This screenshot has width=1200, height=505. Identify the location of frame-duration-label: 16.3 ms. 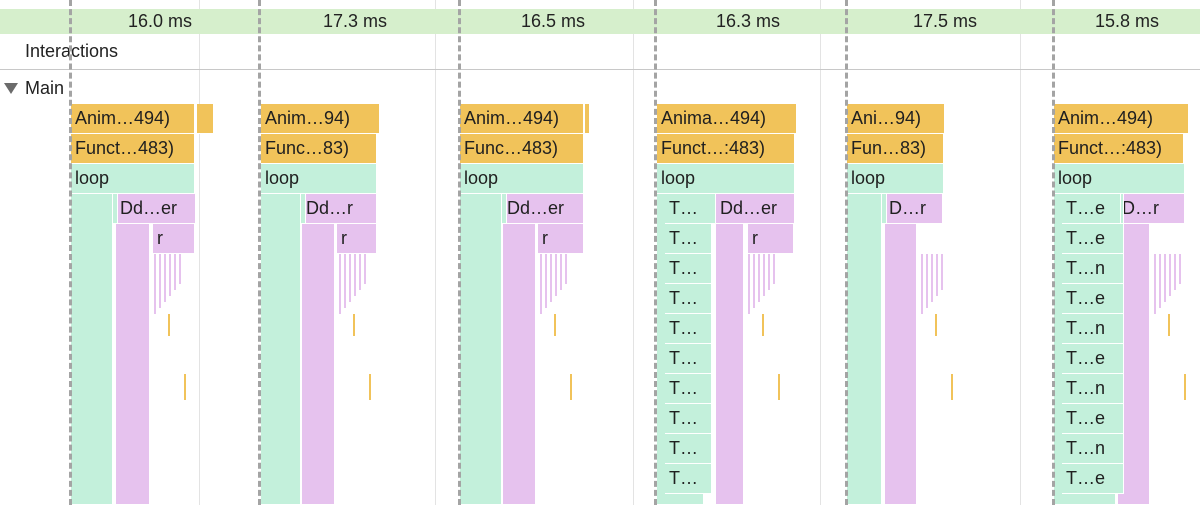
(748, 21).